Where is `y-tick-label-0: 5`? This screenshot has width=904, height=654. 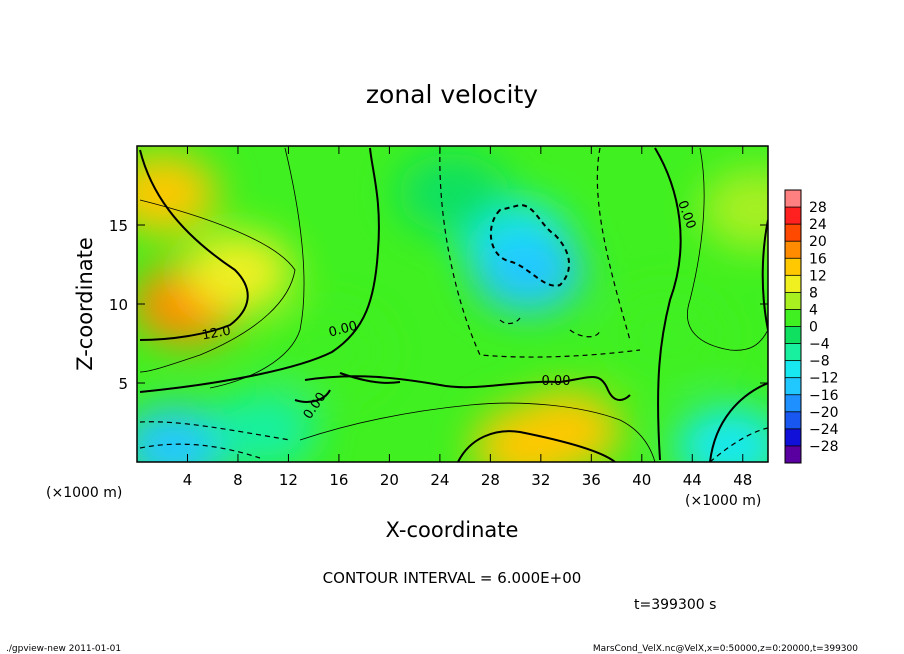
y-tick-label-0: 5 is located at coordinates (123, 384).